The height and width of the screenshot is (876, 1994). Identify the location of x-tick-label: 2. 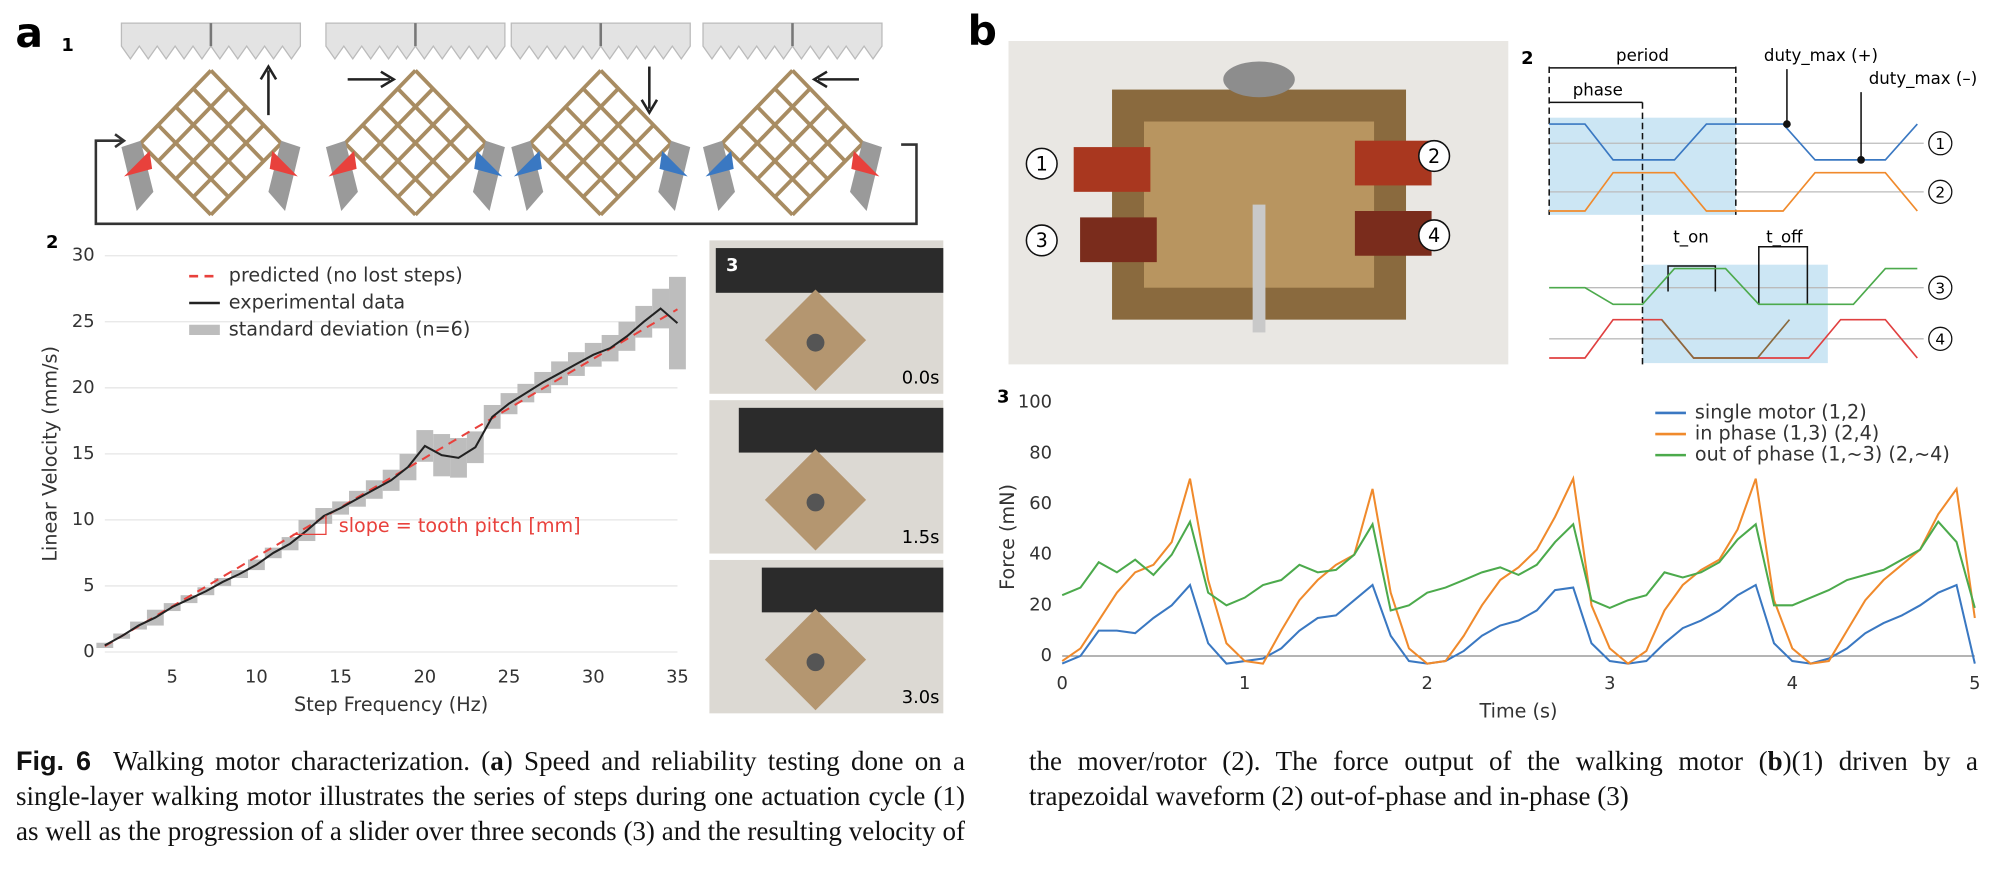
(1427, 683).